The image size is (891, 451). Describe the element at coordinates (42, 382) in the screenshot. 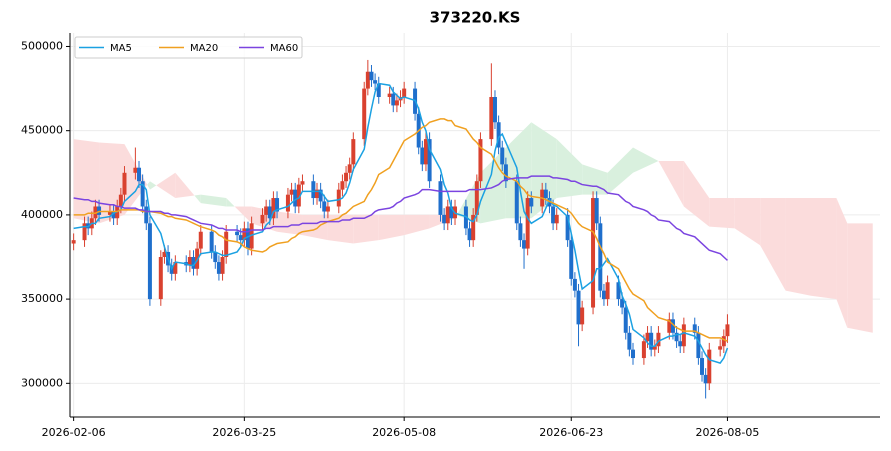

I see `y-tick-label: 300000` at that location.